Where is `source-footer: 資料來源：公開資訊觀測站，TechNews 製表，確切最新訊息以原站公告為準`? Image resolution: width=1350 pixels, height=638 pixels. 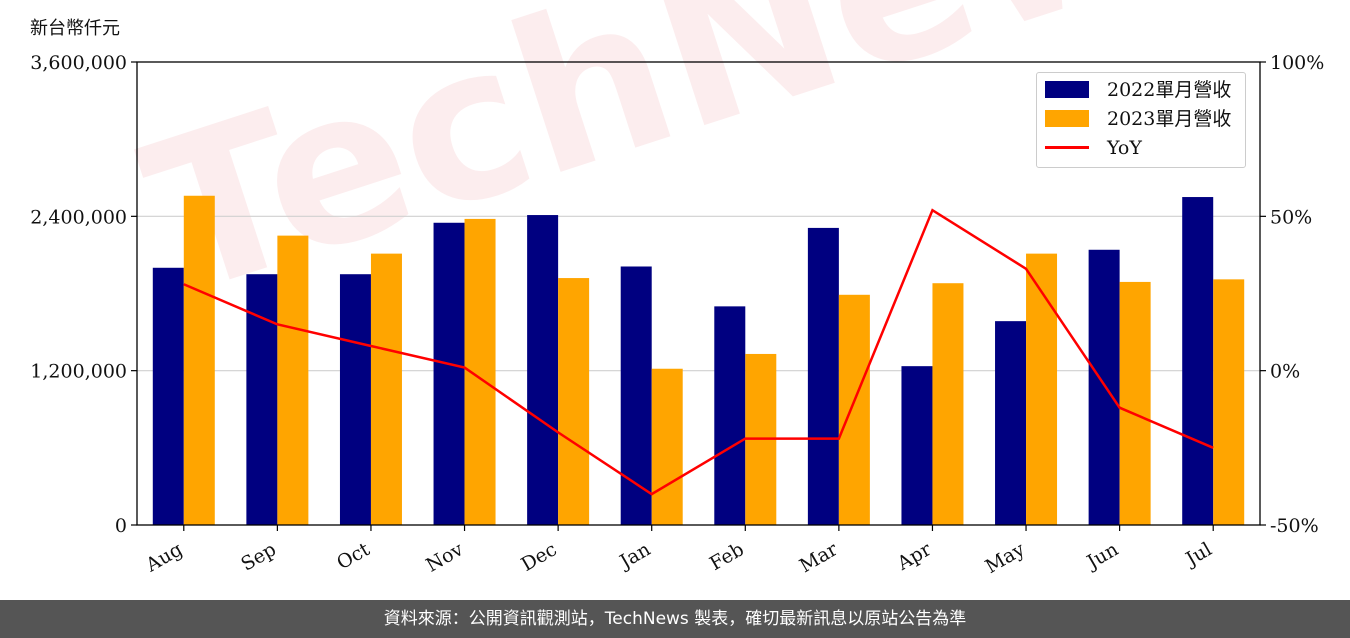
source-footer: 資料來源：公開資訊觀測站，TechNews 製表，確切最新訊息以原站公告為準 is located at coordinates (675, 619).